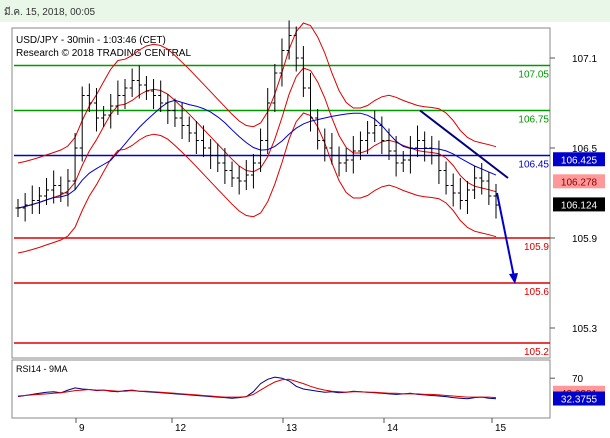  I want to click on chart-subtitle: Research © 2018 TRADING CENTRAL, so click(103, 53).